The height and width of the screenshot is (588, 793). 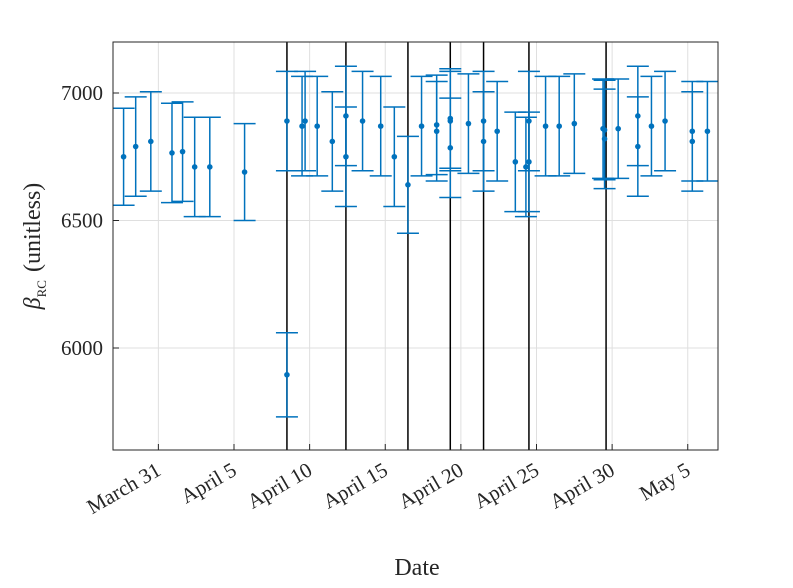 What do you see at coordinates (33, 303) in the screenshot?
I see `y-label-symbol: β` at bounding box center [33, 303].